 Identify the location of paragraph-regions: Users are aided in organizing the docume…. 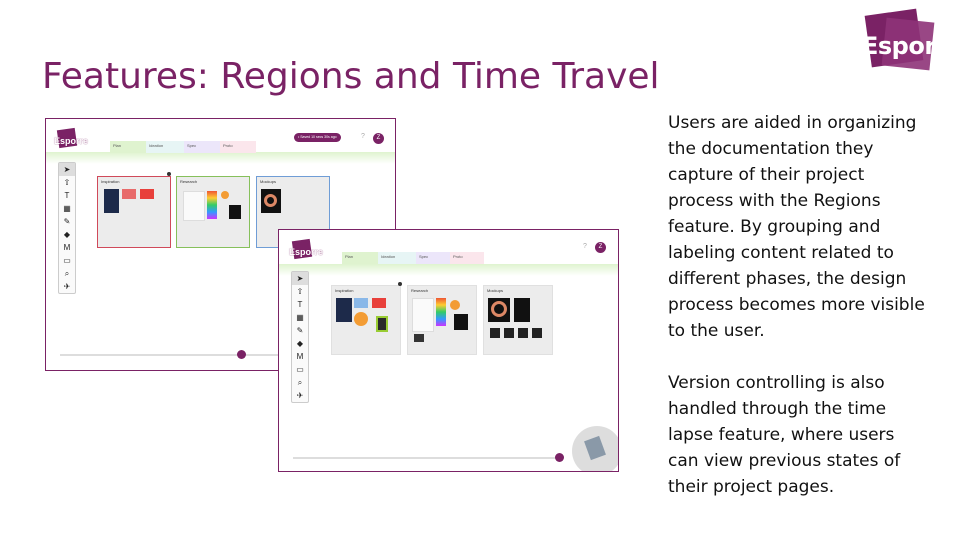
(796, 227).